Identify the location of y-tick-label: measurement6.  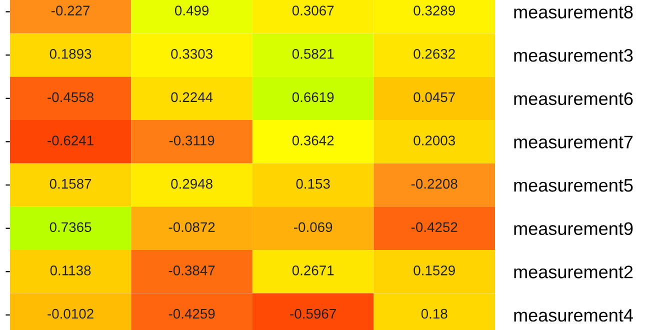
(573, 99).